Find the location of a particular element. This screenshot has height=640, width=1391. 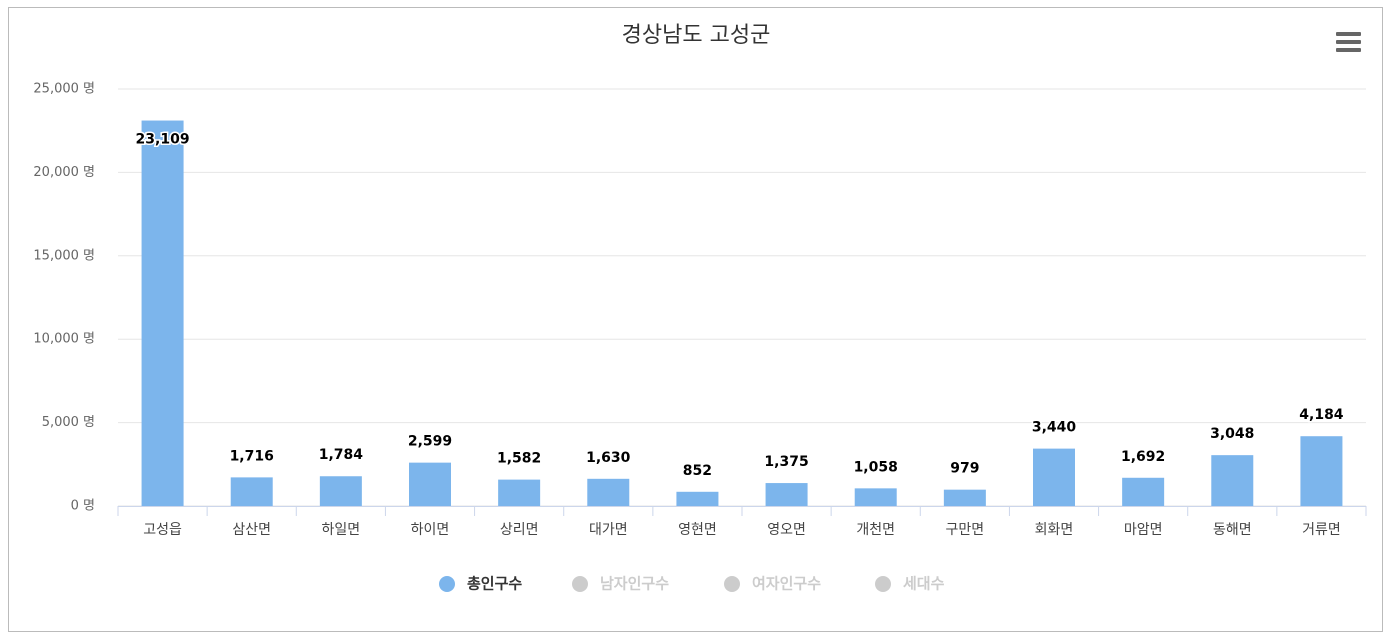

legend-label: 세대수 is located at coordinates (924, 584).